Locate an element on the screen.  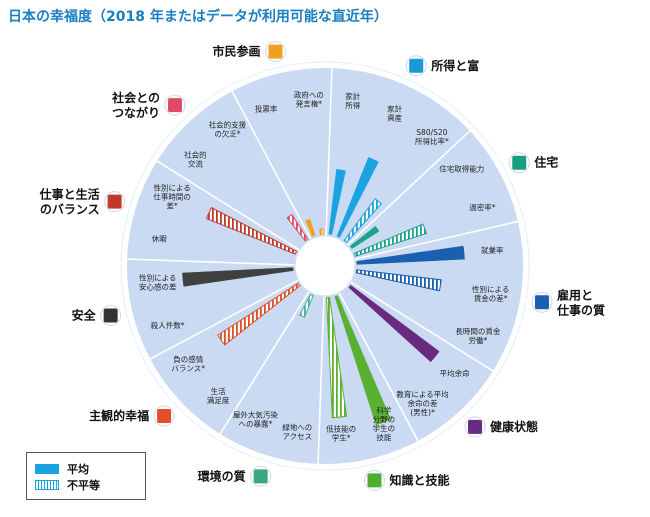
indicator-label-social-0: 社会的交流 is located at coordinates (195, 159).